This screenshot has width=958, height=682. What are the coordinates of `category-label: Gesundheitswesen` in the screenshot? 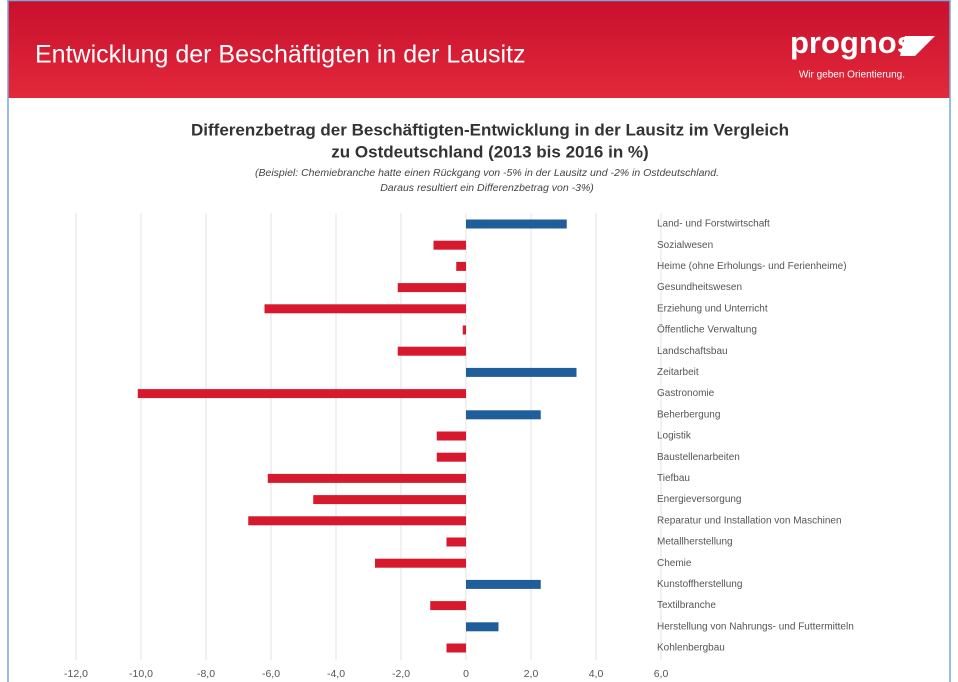 It's located at (699, 287).